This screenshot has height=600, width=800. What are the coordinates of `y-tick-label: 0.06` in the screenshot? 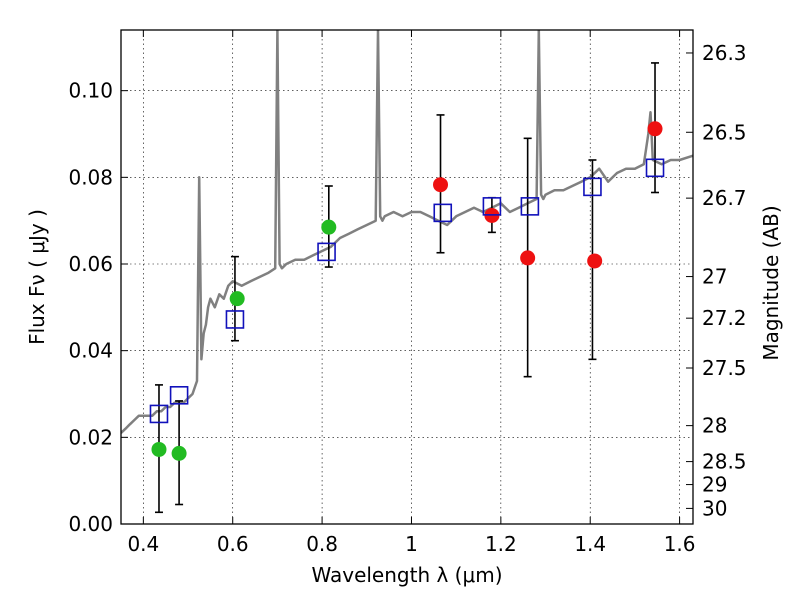 It's located at (90, 264).